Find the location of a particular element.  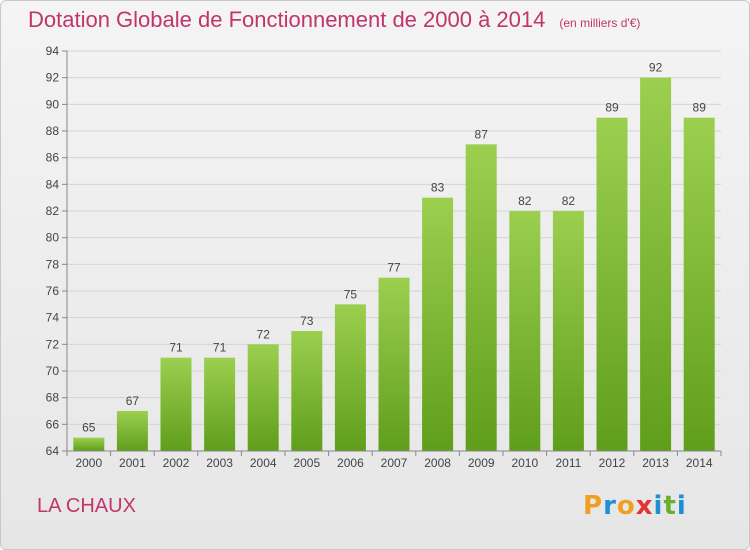

logo-letter: x is located at coordinates (644, 506).